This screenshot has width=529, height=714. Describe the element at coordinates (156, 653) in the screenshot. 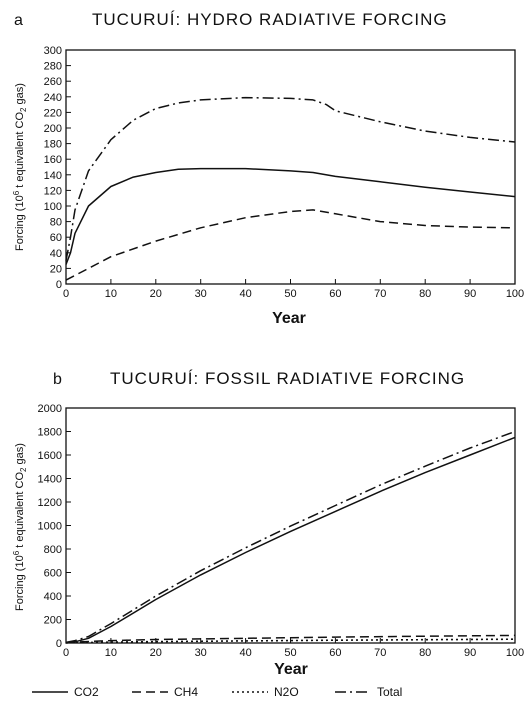

I see `panel-b-xtick-label: 20` at that location.